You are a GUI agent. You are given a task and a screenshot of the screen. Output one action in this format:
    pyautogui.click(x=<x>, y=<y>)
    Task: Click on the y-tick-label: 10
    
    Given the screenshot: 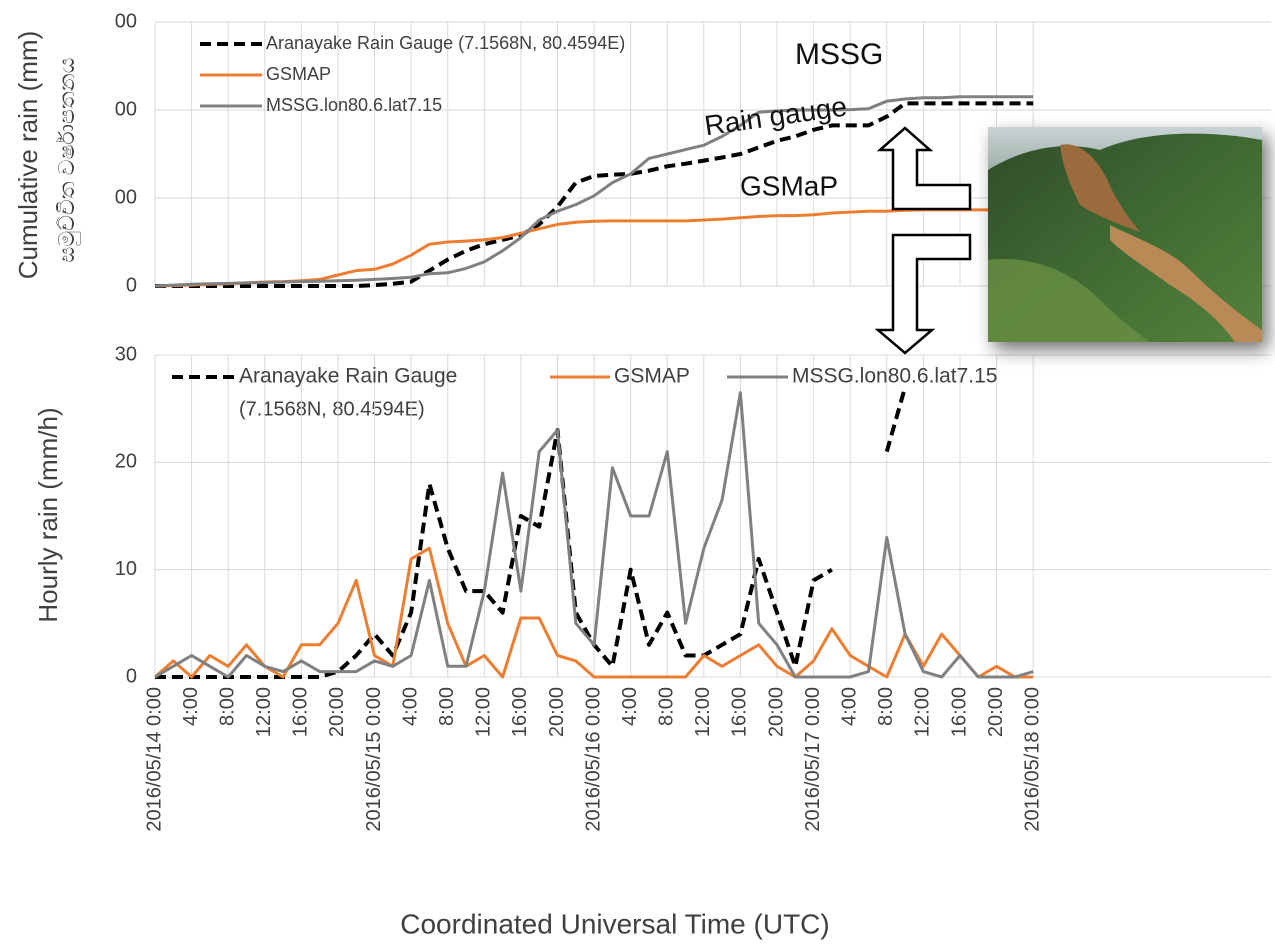 What is the action you would take?
    pyautogui.click(x=126, y=569)
    